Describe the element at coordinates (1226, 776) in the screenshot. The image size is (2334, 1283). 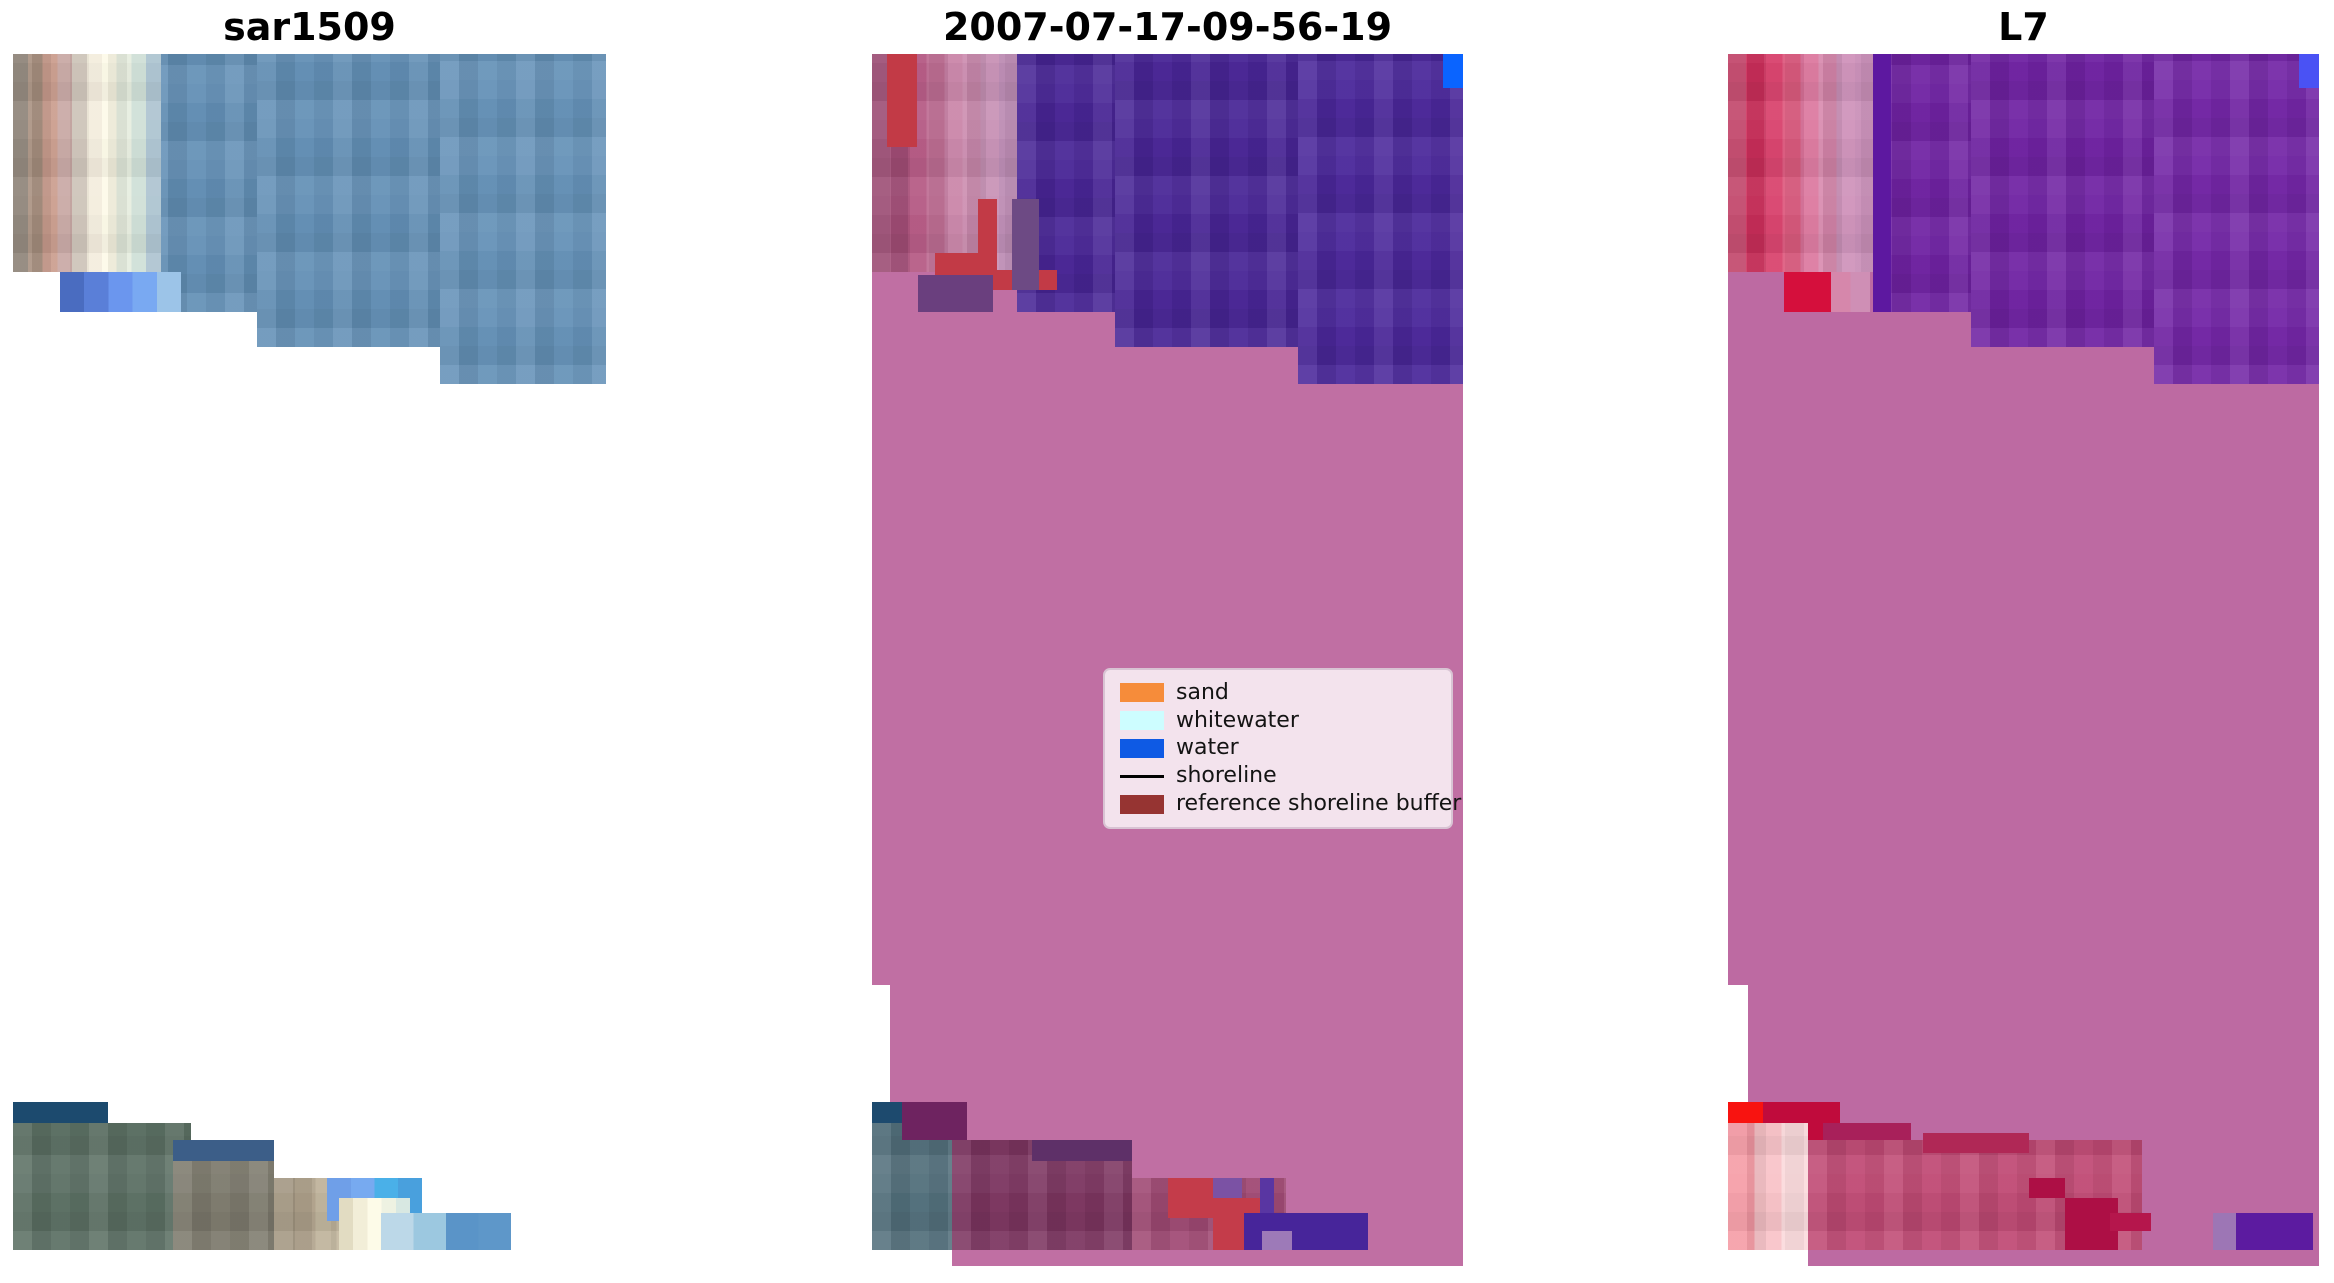
I see `legend-label: shoreline` at that location.